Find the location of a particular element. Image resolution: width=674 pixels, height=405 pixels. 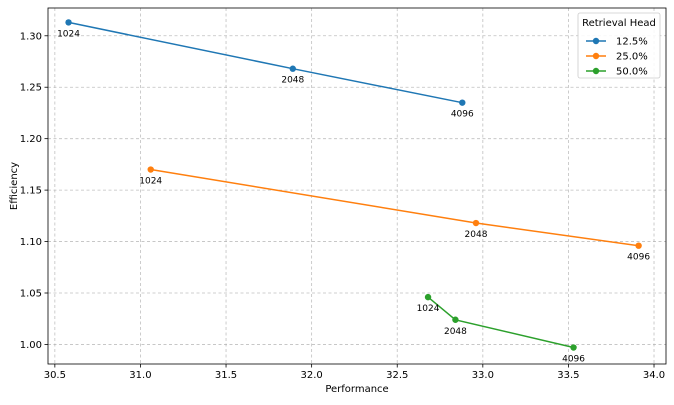

x-tick-label: 32.5 is located at coordinates (397, 375).